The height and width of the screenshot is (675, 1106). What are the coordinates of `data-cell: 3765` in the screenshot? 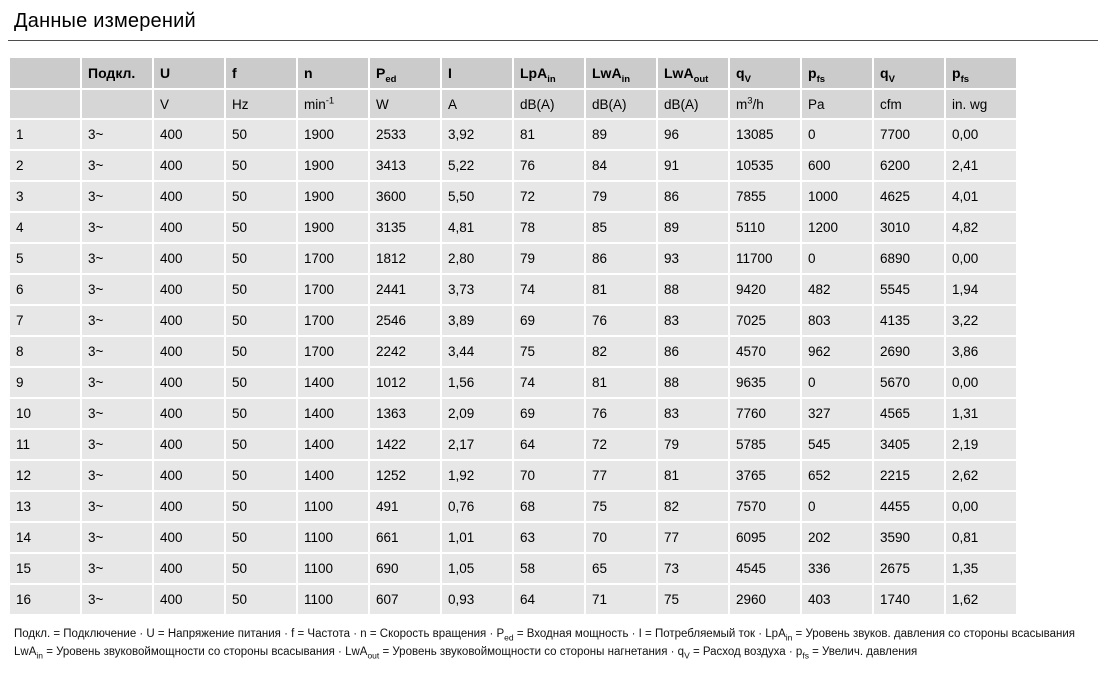 It's located at (765, 475).